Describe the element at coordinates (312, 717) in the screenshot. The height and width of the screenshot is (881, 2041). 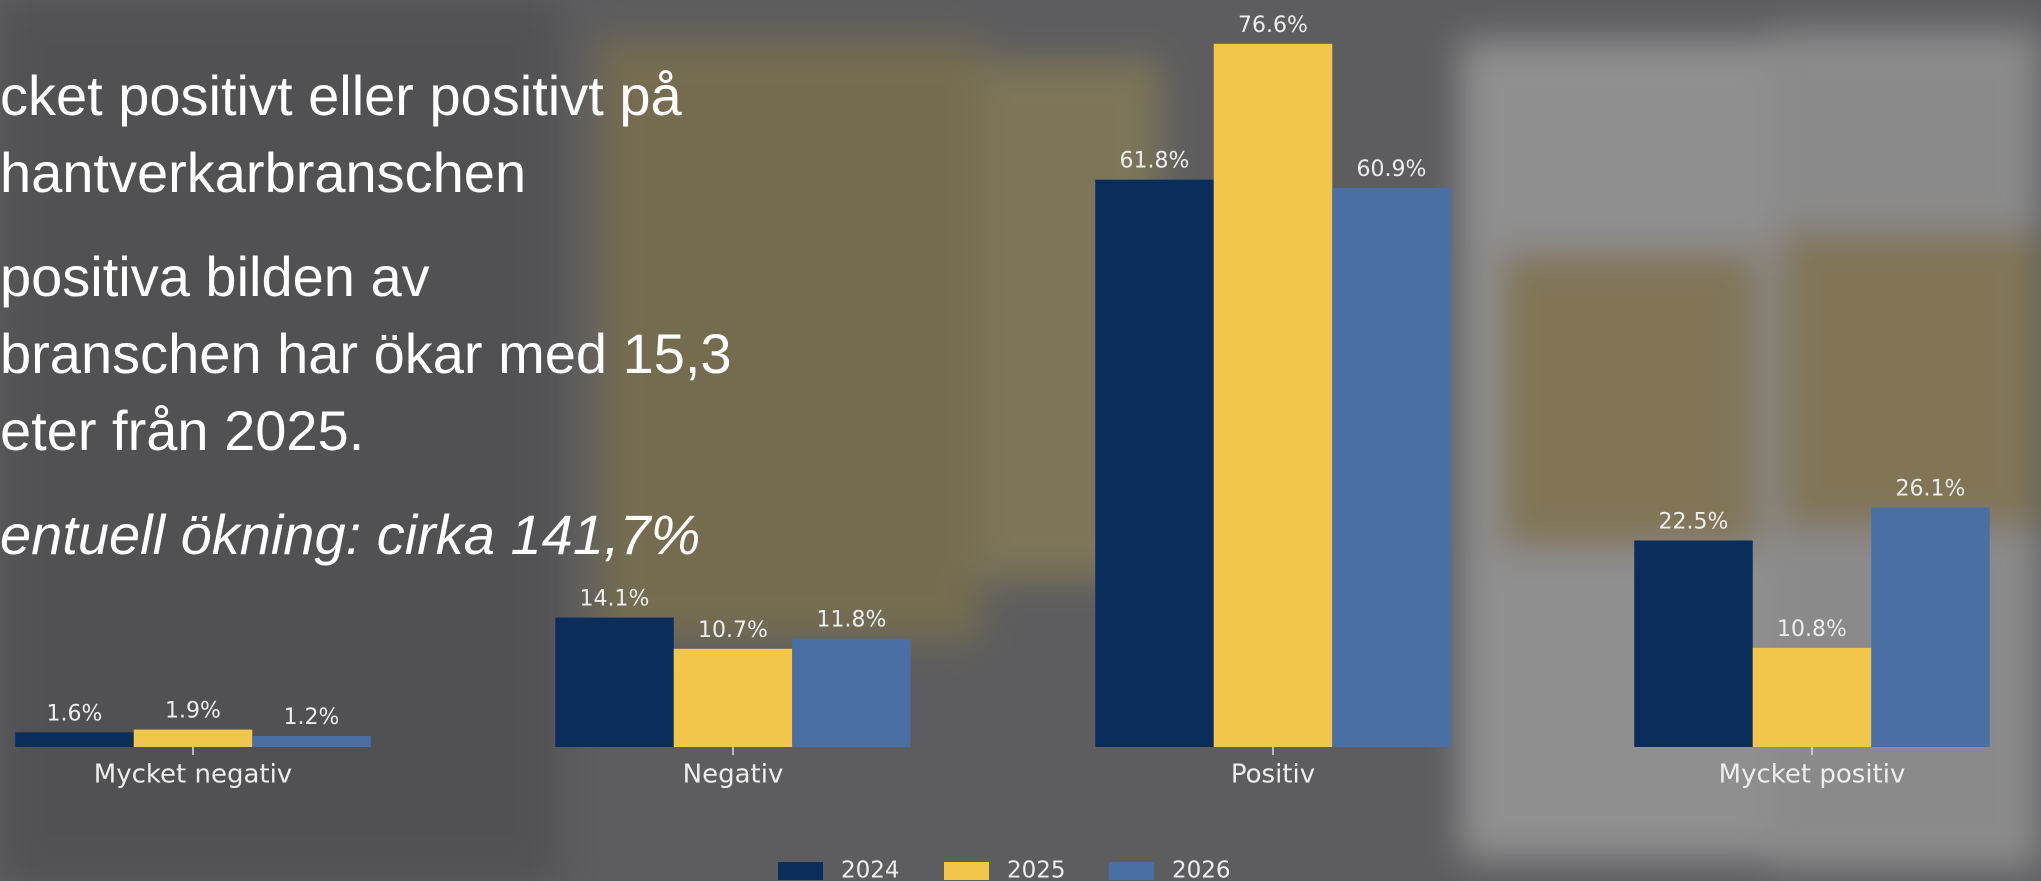
I see `value-label: 1.2%` at that location.